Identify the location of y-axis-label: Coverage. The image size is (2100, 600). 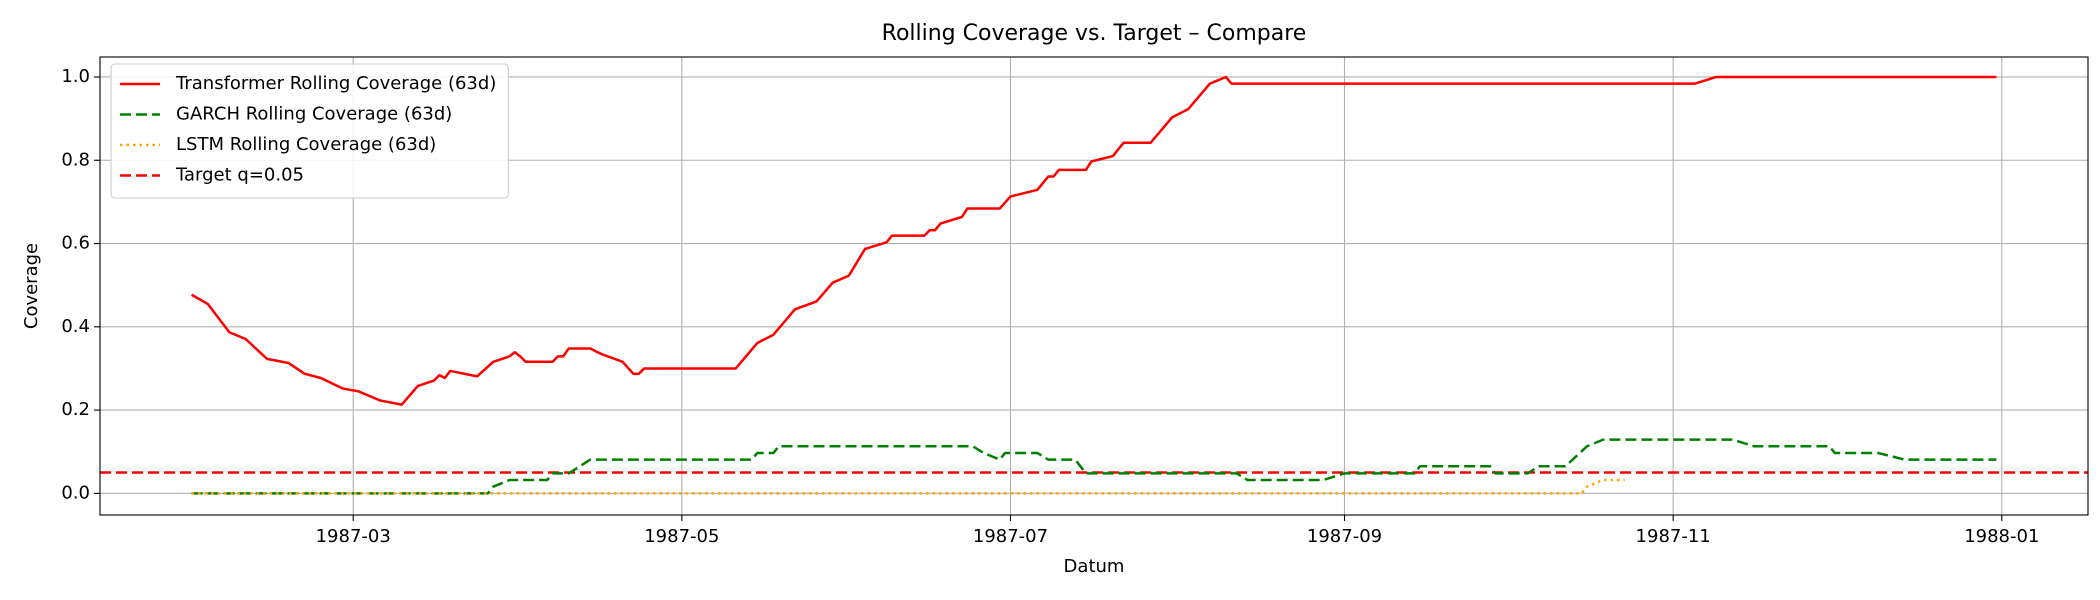
(31, 286).